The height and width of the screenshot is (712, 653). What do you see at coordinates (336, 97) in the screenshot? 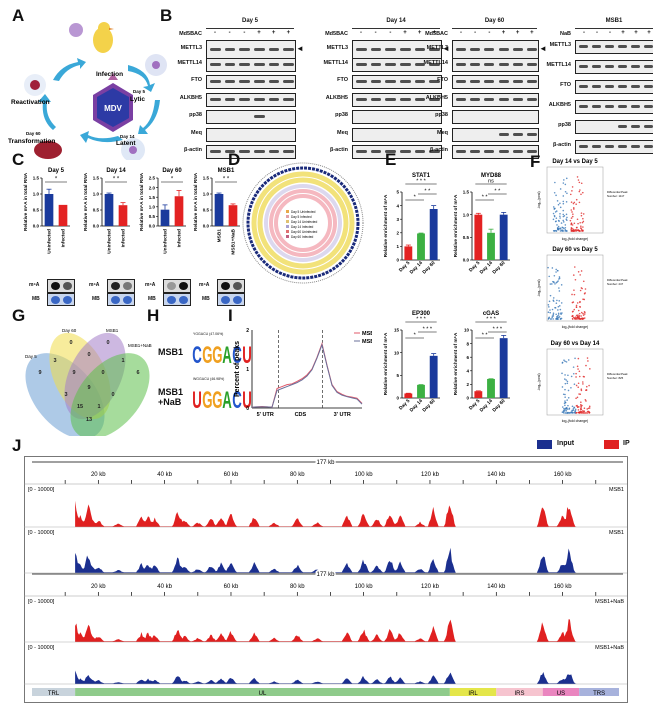
I see `blot-row-label: ALKBH5` at bounding box center [336, 97].